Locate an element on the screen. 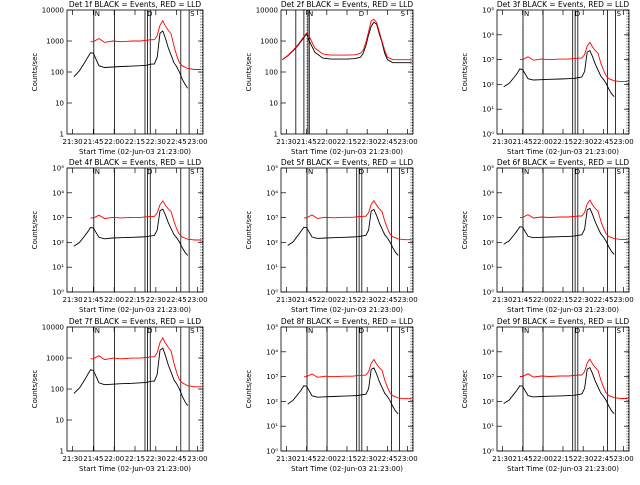 The height and width of the screenshot is (485, 640). panel-1-title: Det 1f BLACK = Events, RED = LLD is located at coordinates (135, 4).